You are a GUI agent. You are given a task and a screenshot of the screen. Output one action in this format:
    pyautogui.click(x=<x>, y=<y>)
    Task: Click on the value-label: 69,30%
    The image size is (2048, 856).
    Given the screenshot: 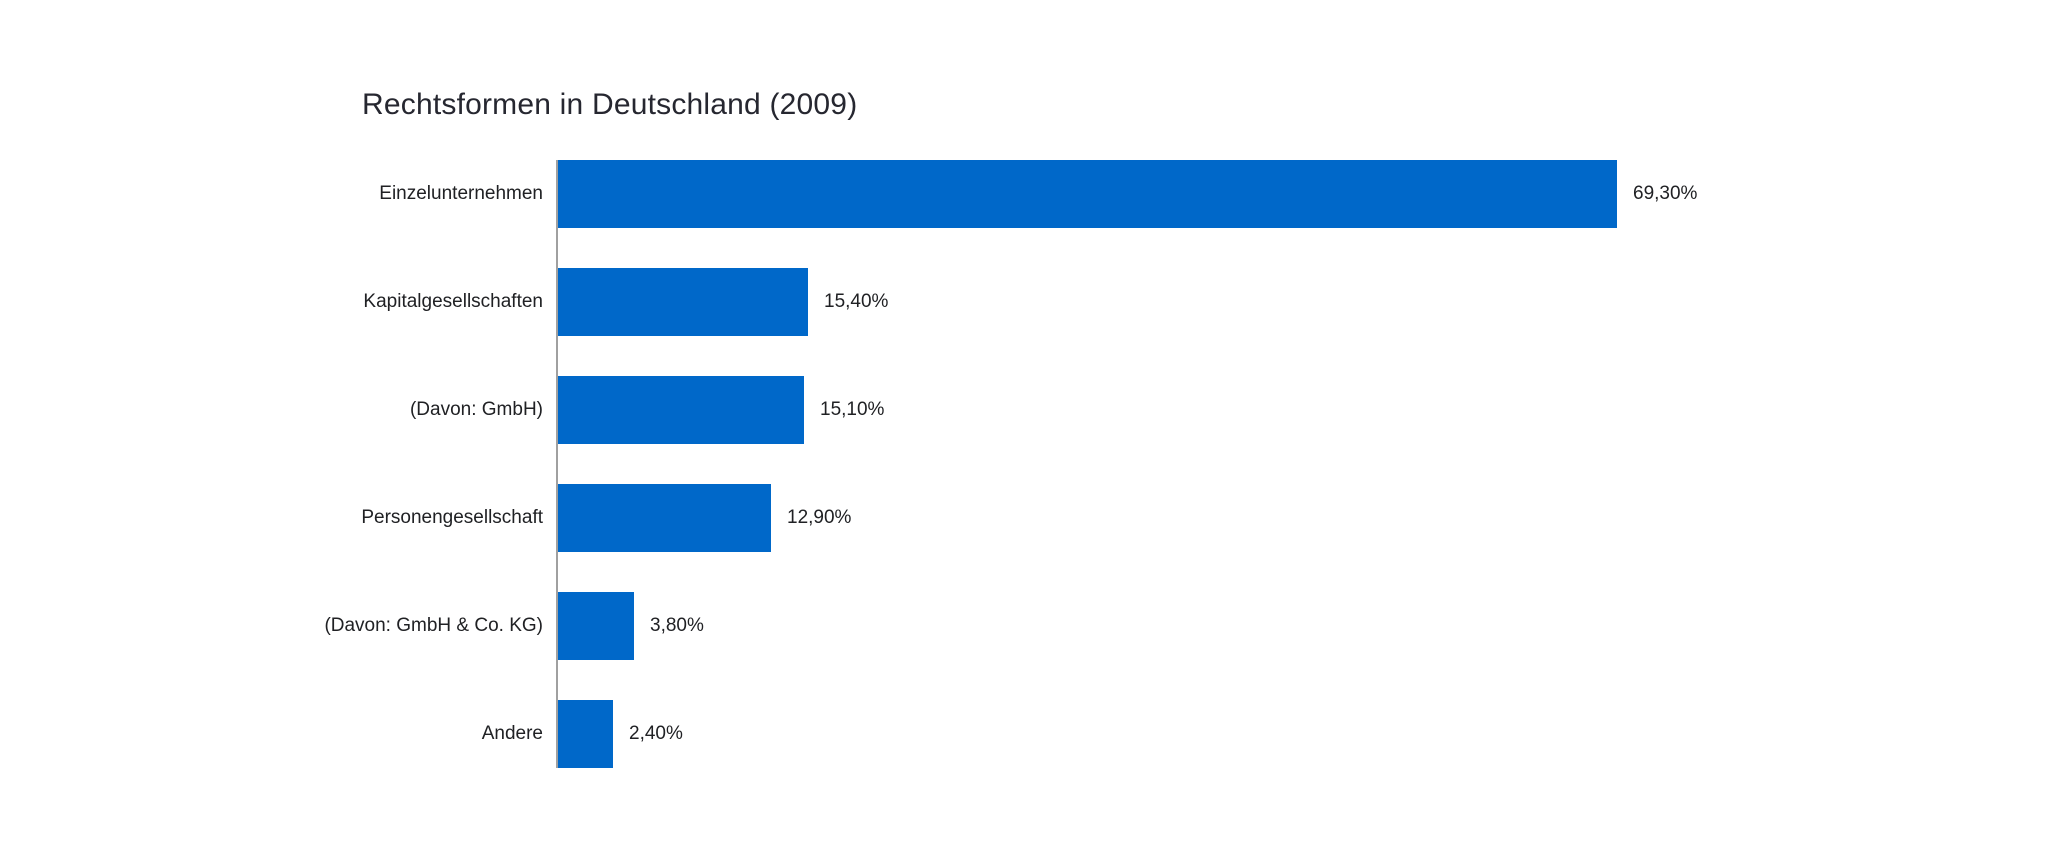 What is the action you would take?
    pyautogui.click(x=1665, y=193)
    